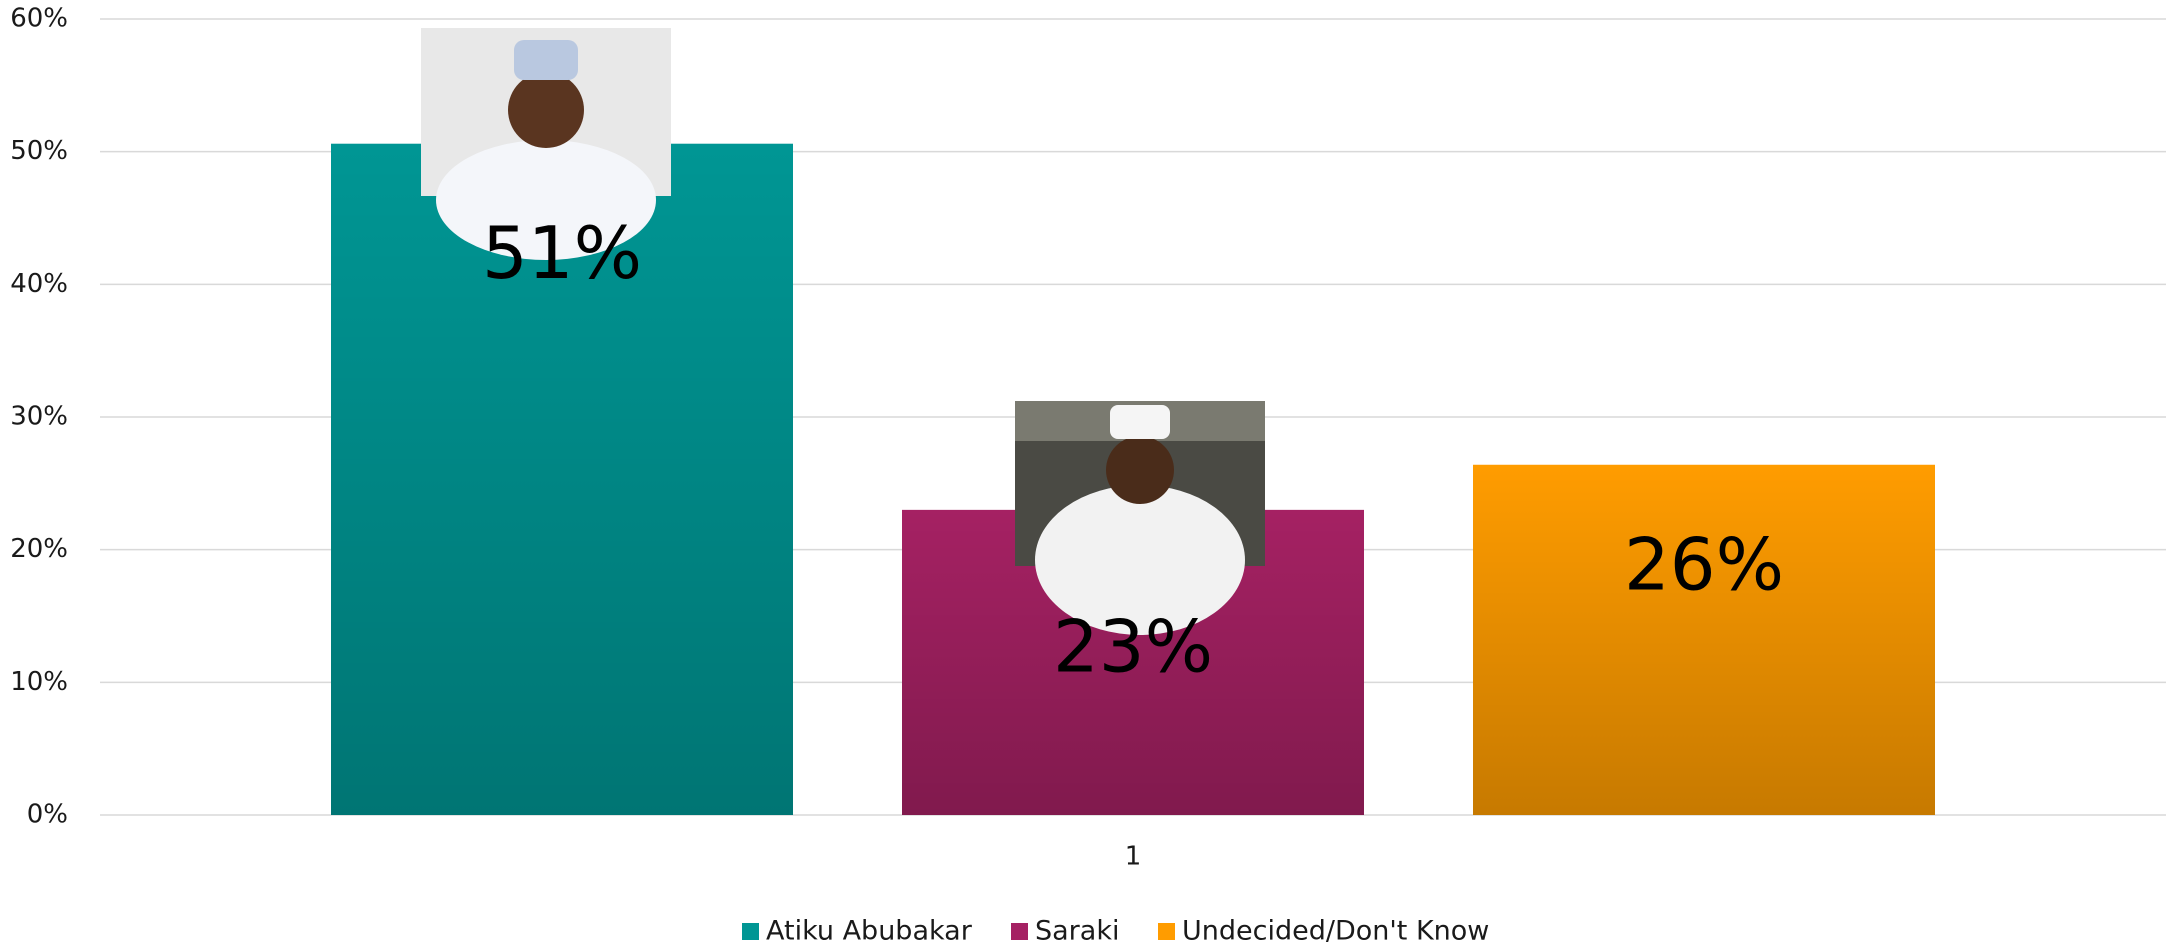 The height and width of the screenshot is (950, 2174). Describe the element at coordinates (1140, 518) in the screenshot. I see `photo-saraki` at that location.